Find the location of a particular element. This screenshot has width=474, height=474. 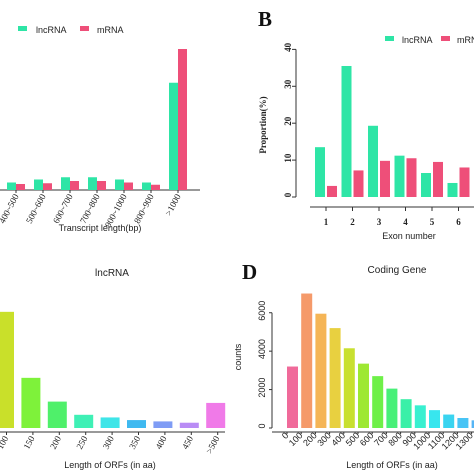

legend-swatch-lncrna-b is located at coordinates (389, 38).